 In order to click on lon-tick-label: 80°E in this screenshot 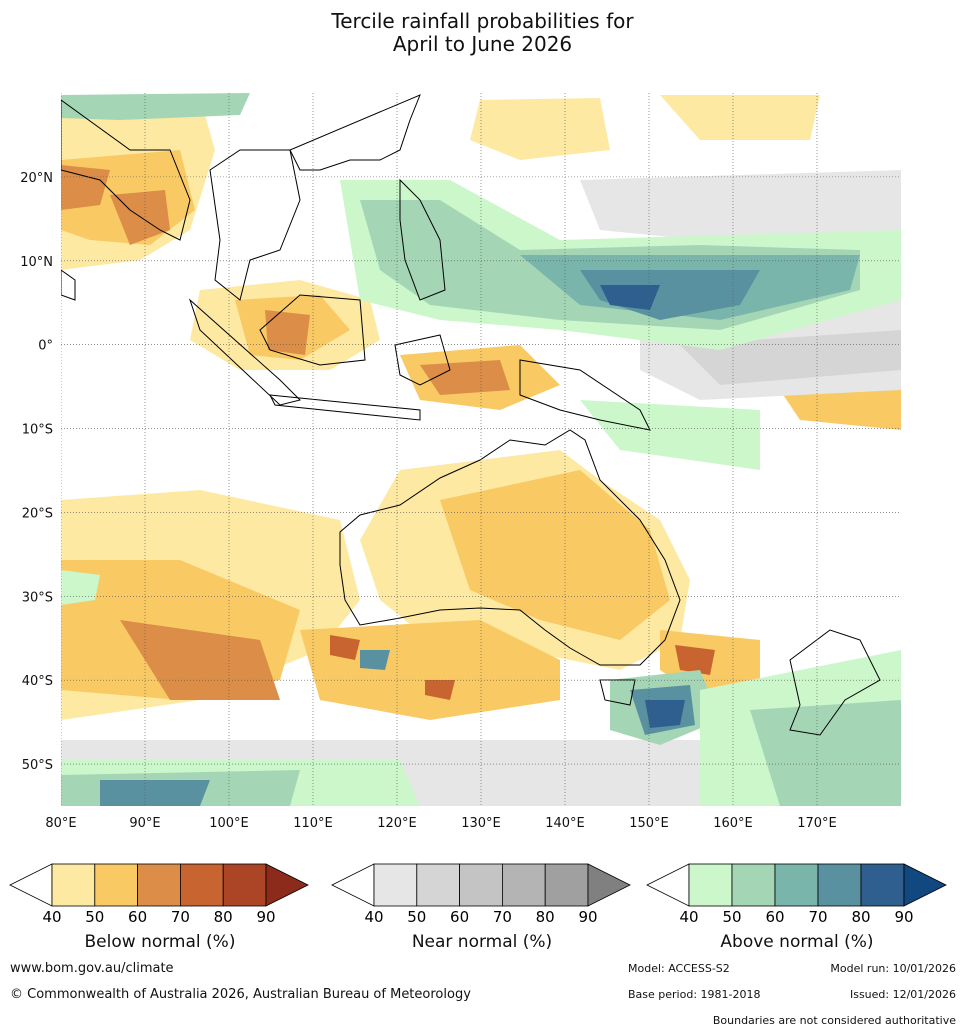, I will do `click(60, 823)`.